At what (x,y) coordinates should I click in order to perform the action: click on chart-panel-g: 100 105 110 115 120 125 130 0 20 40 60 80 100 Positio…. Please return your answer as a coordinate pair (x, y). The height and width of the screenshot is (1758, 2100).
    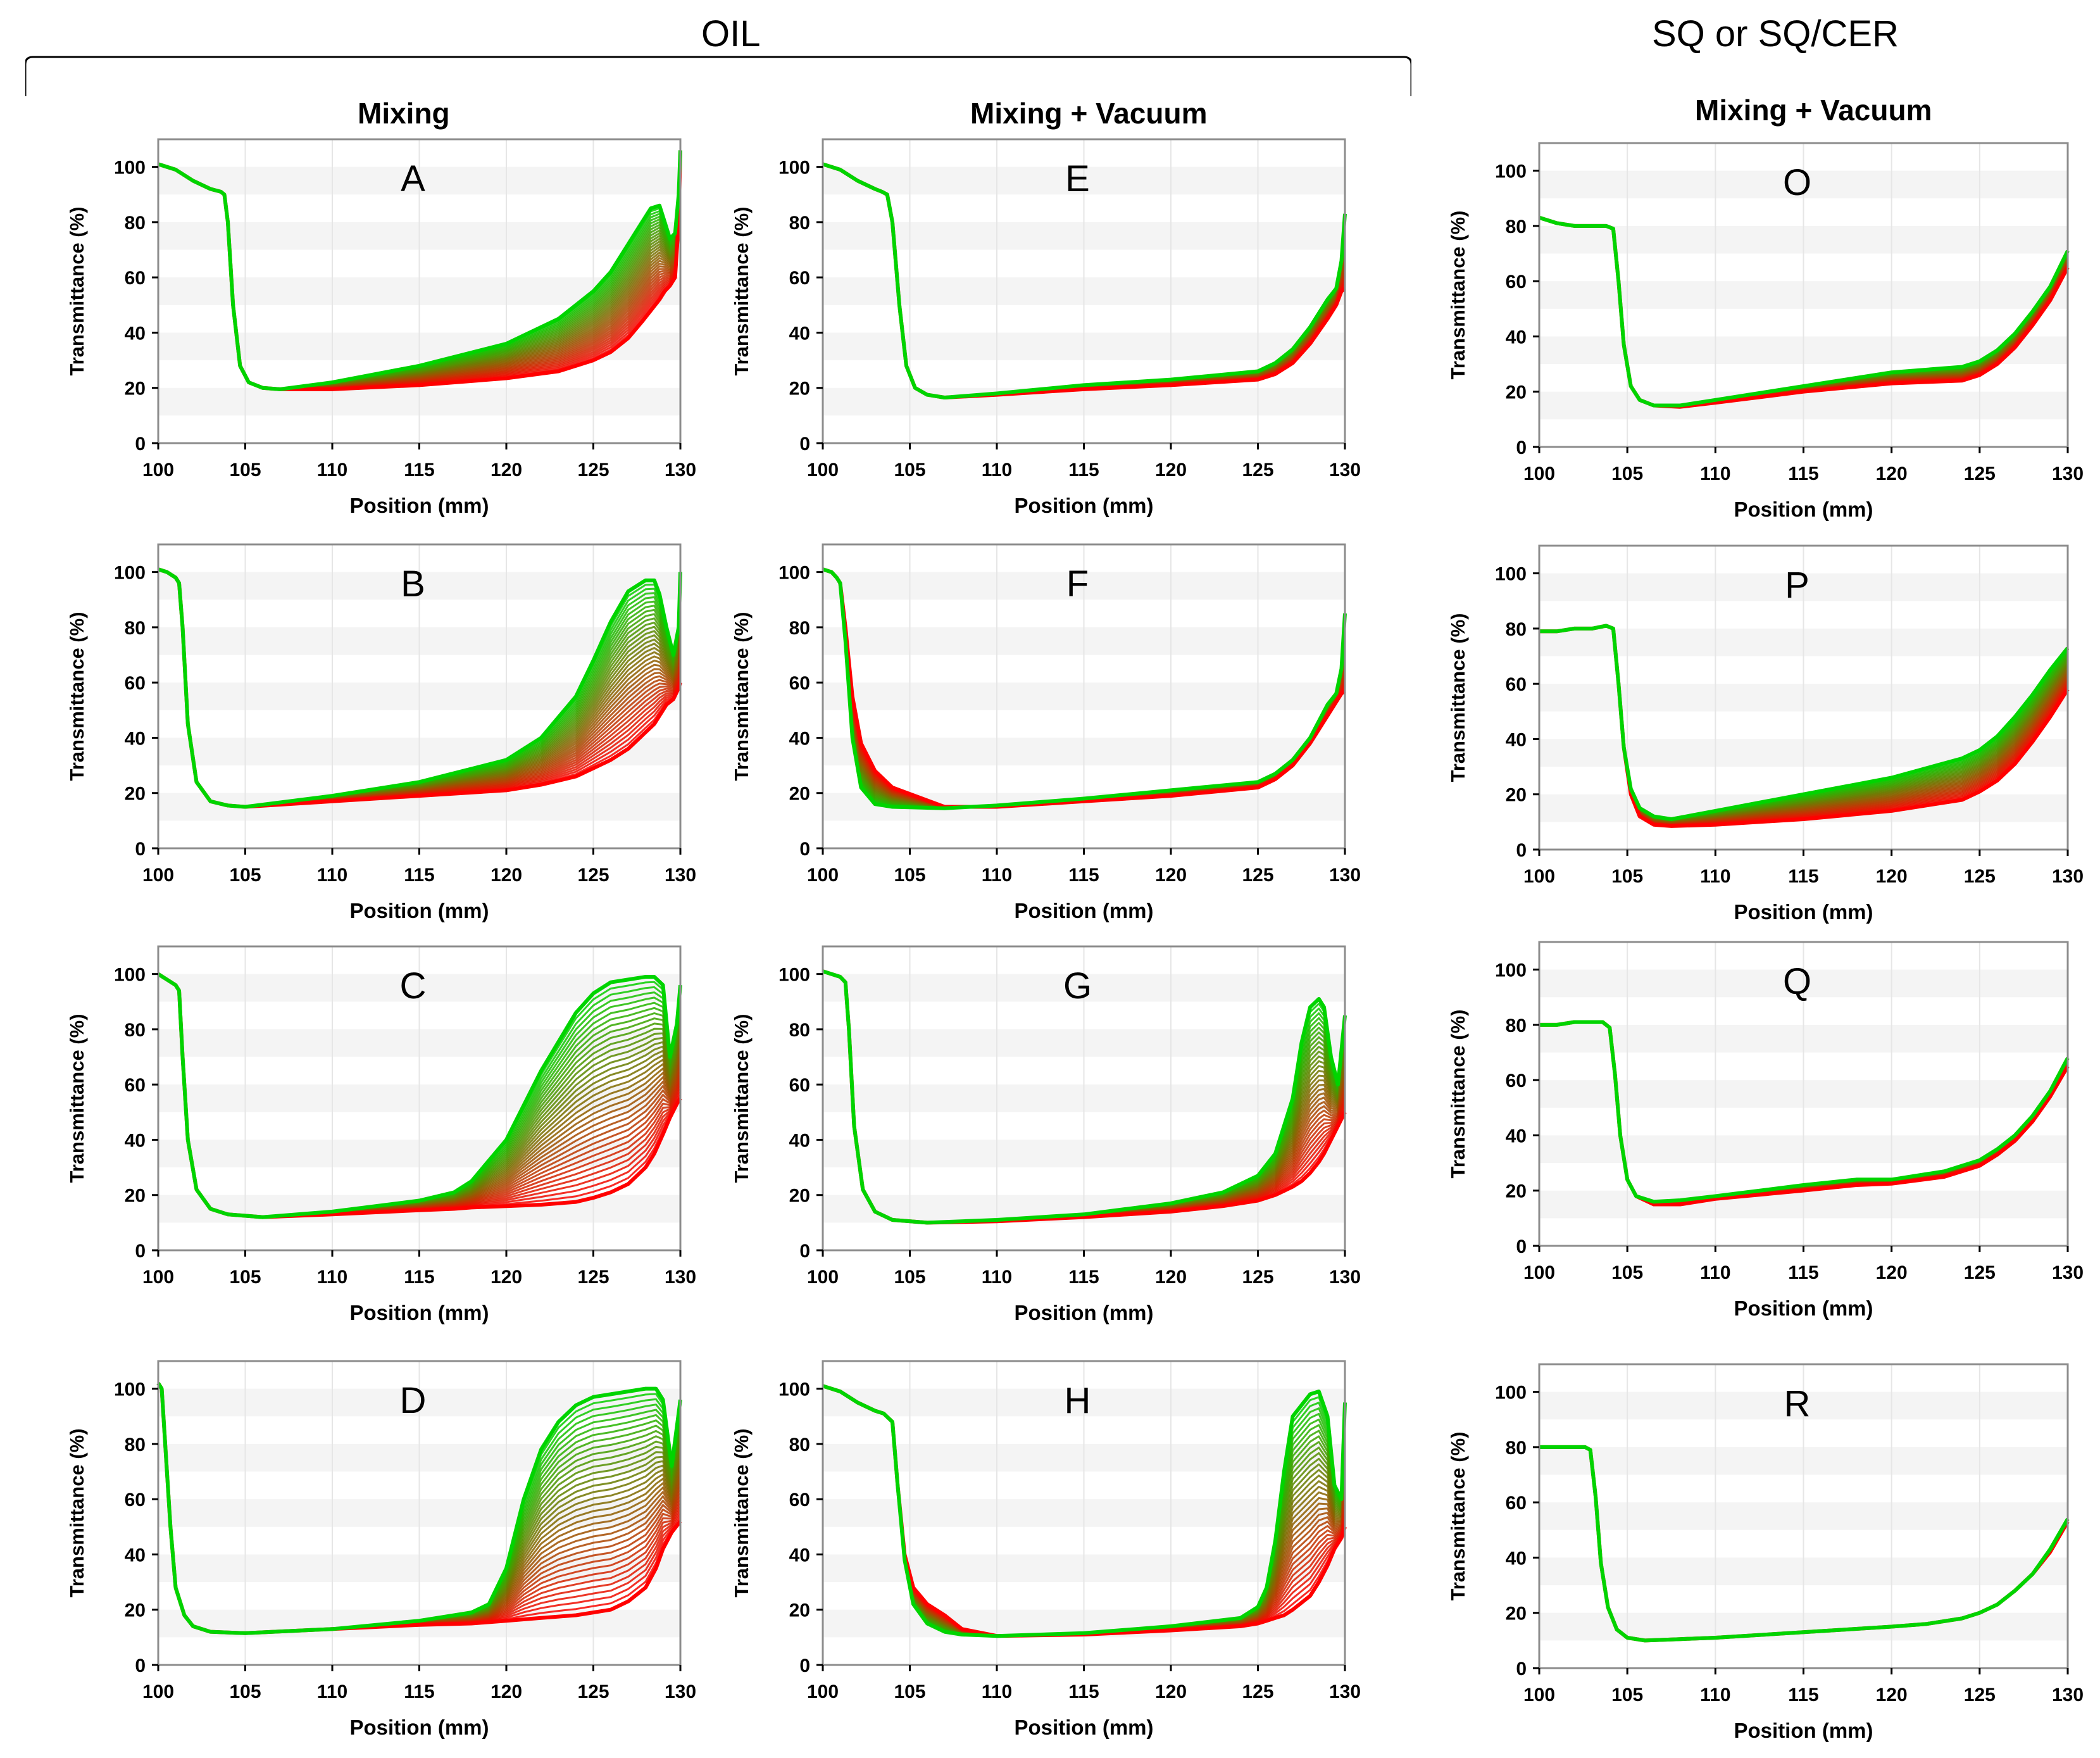
    Looking at the image, I should click on (1046, 1134).